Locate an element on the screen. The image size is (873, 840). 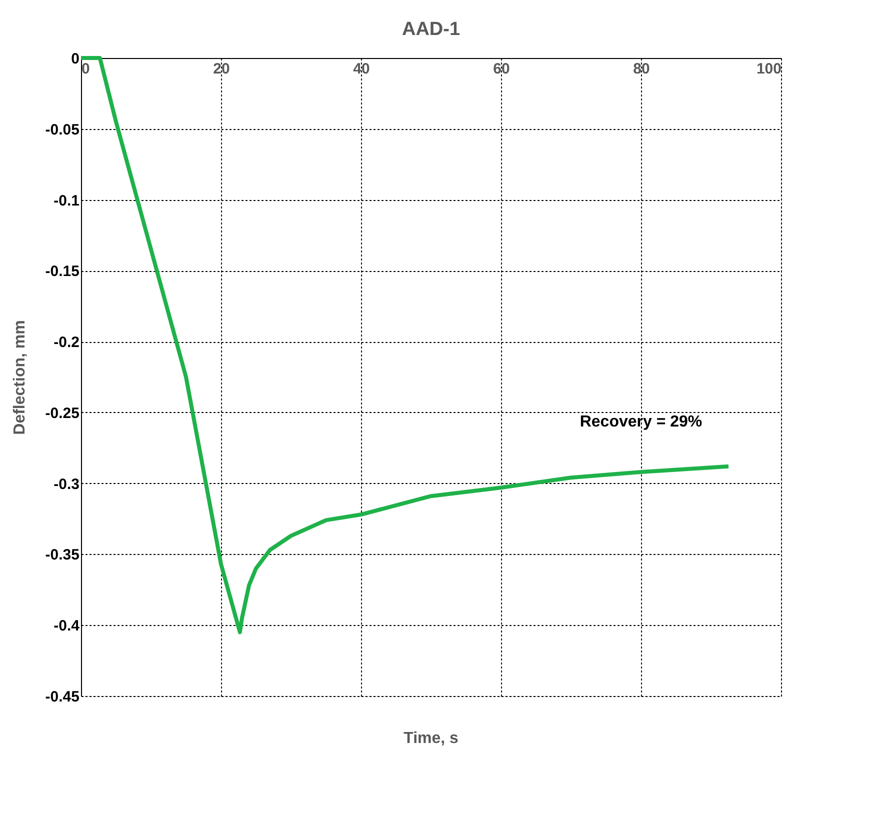
x-tick-label: 40 is located at coordinates (361, 69).